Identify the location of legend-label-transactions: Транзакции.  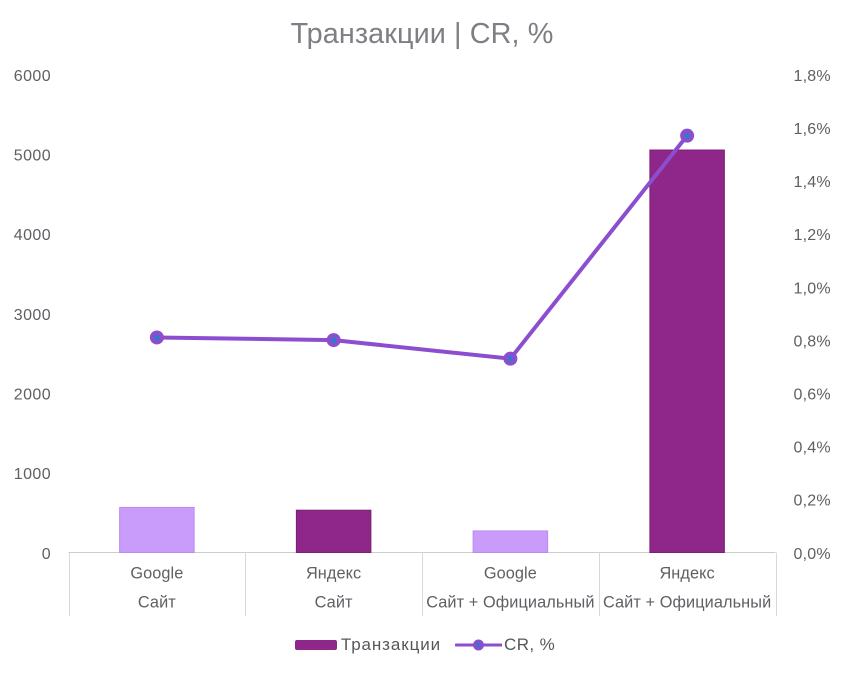
(391, 644).